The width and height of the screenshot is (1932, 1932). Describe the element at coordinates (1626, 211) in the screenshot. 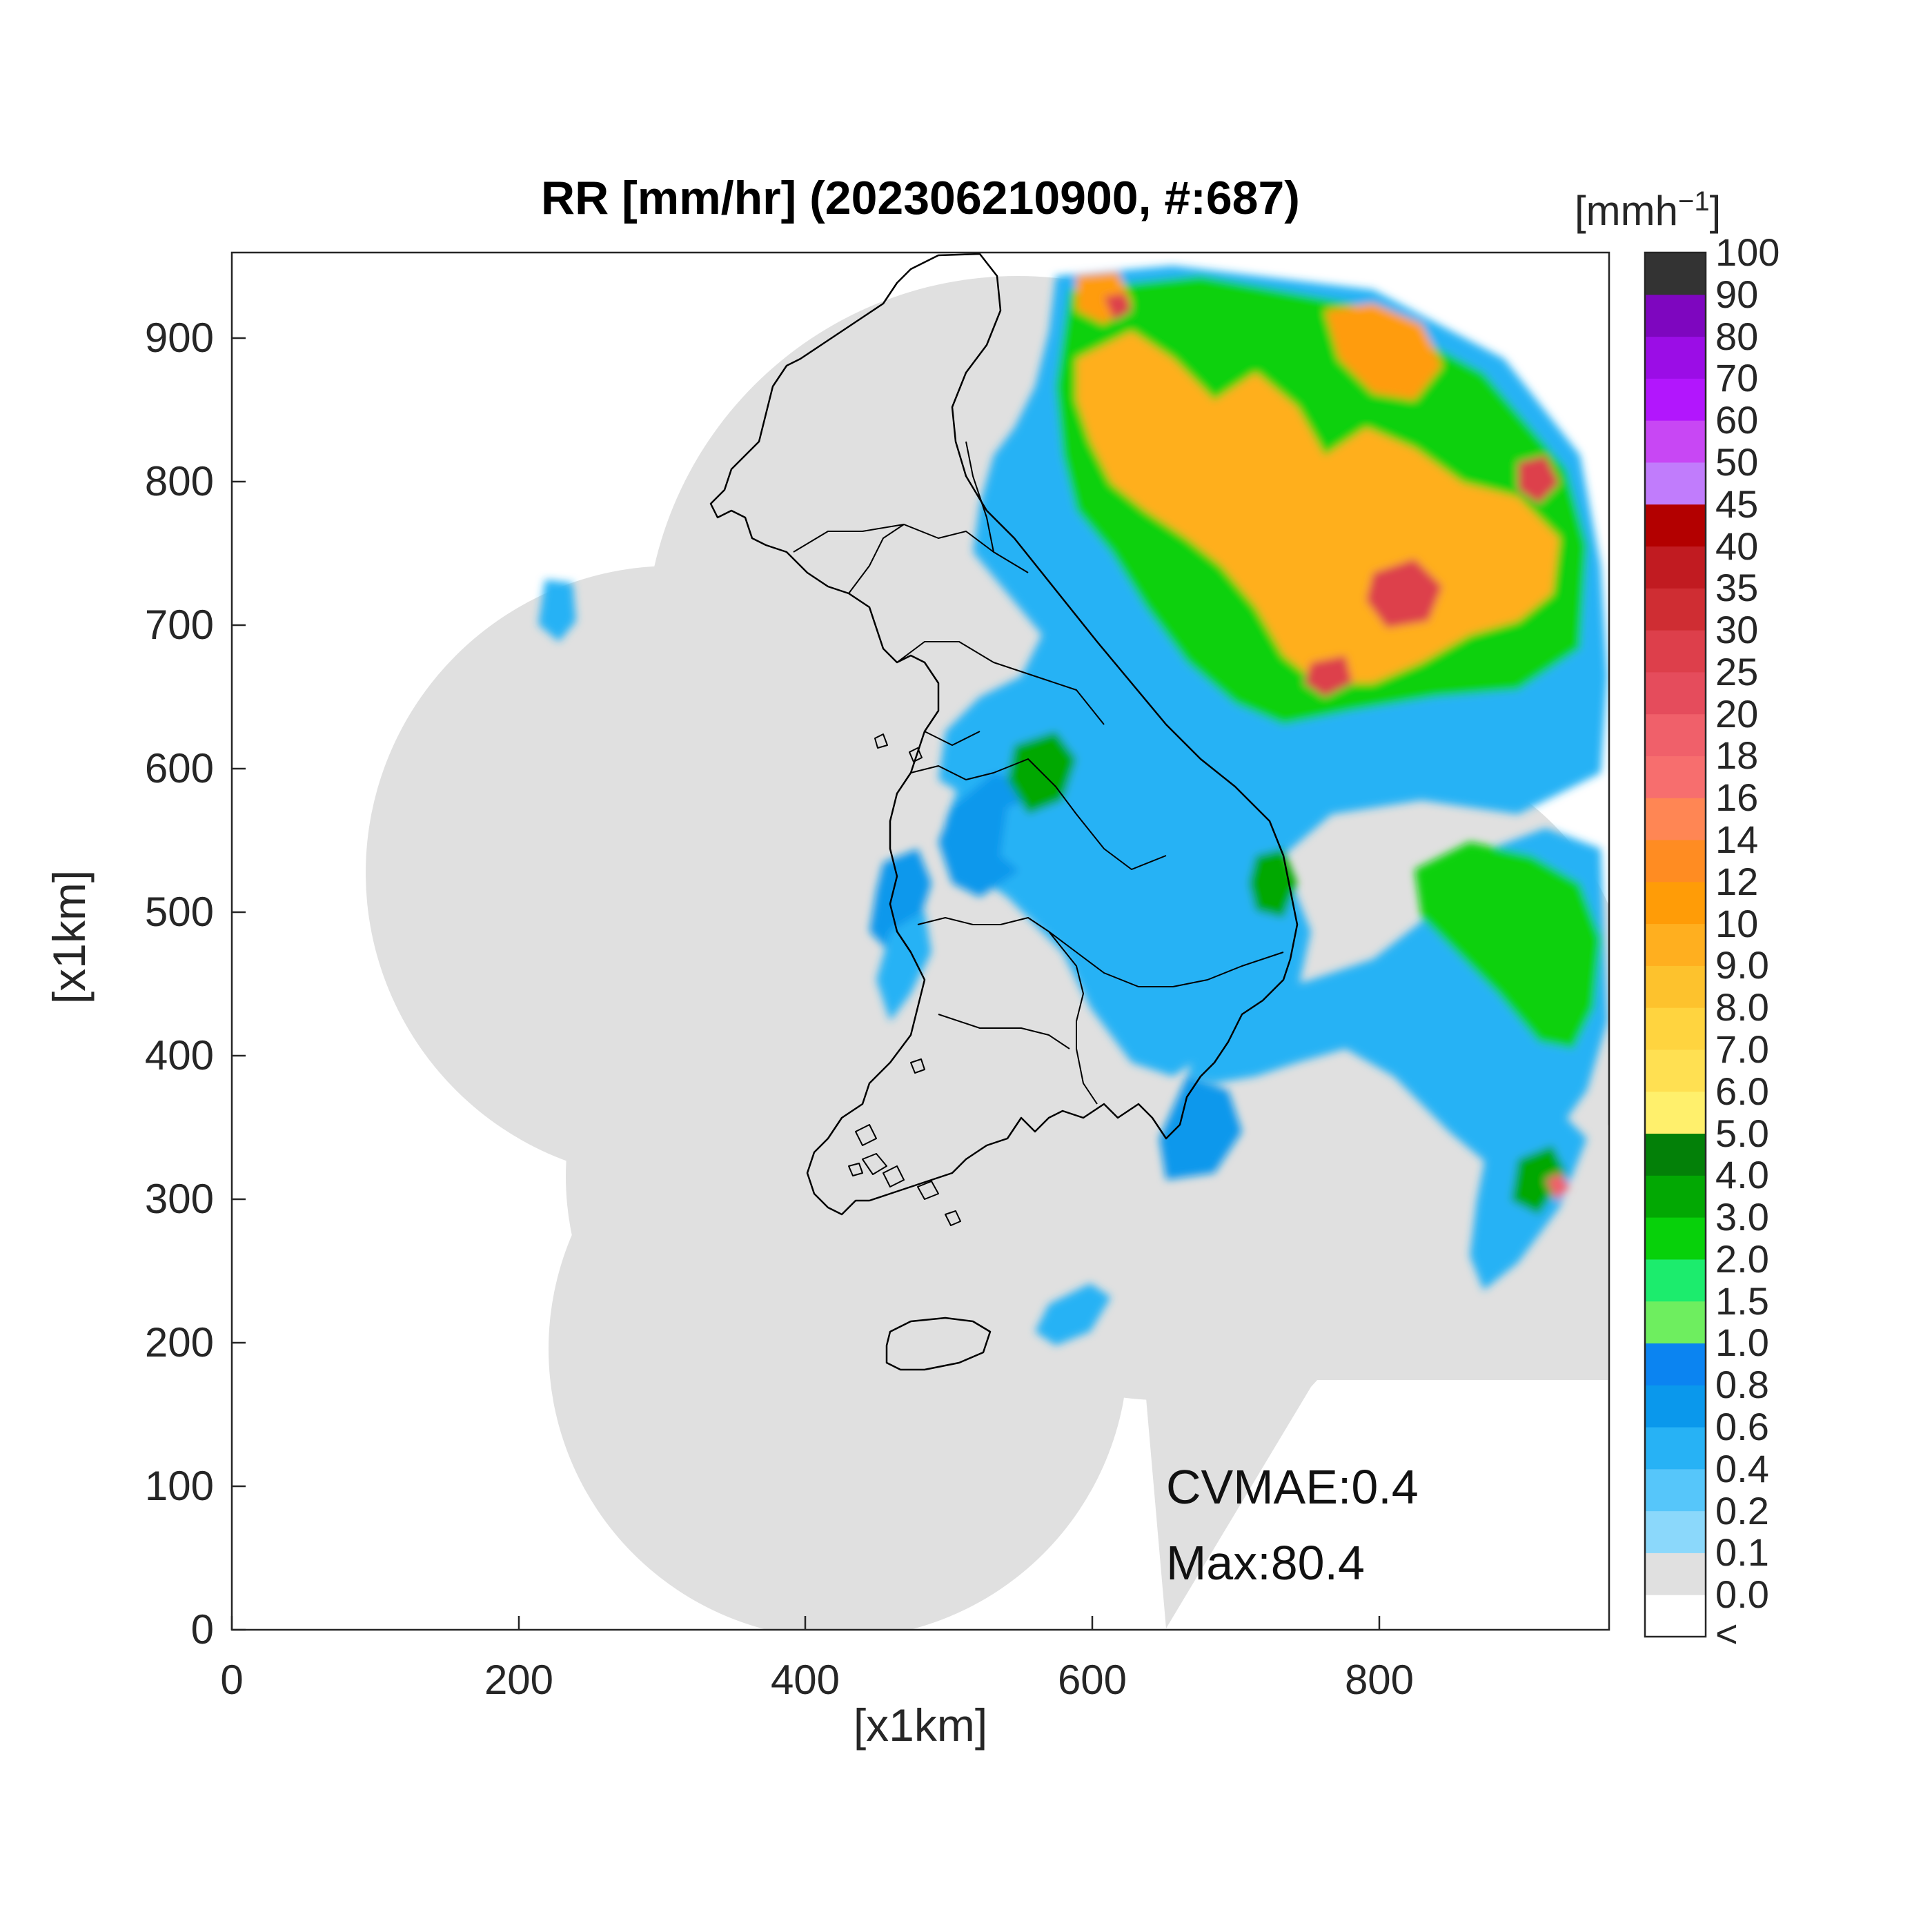

I see `colorbar-unit-text: [mmh` at that location.